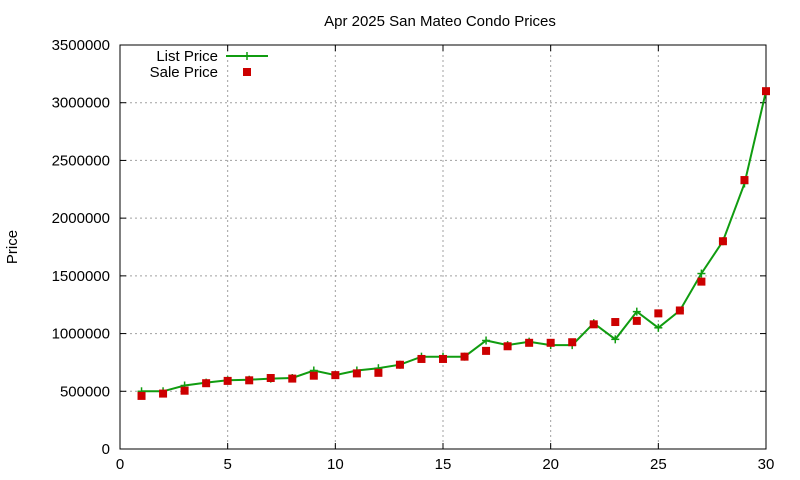 The image size is (800, 480). I want to click on y-tick-label: 1500000, so click(81, 276).